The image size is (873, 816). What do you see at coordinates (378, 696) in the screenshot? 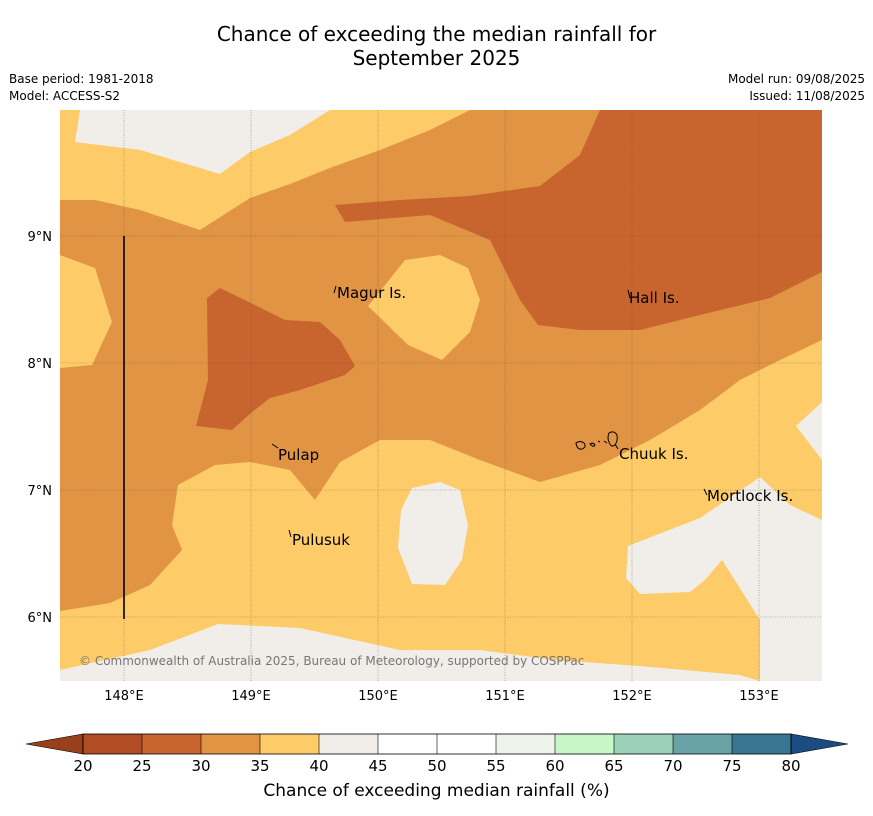
I see `lon-tick-150: 150°E` at bounding box center [378, 696].